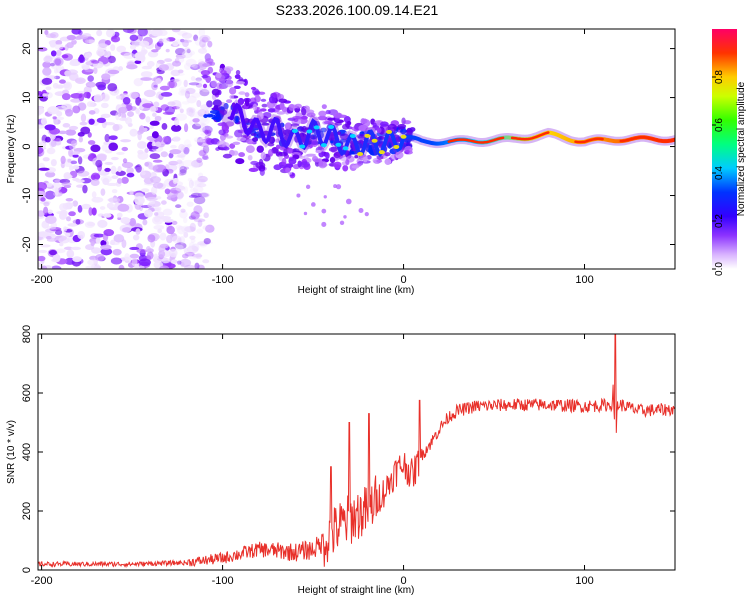  Describe the element at coordinates (27, 146) in the screenshot. I see `spectrogram-y-tick-label: 0` at that location.